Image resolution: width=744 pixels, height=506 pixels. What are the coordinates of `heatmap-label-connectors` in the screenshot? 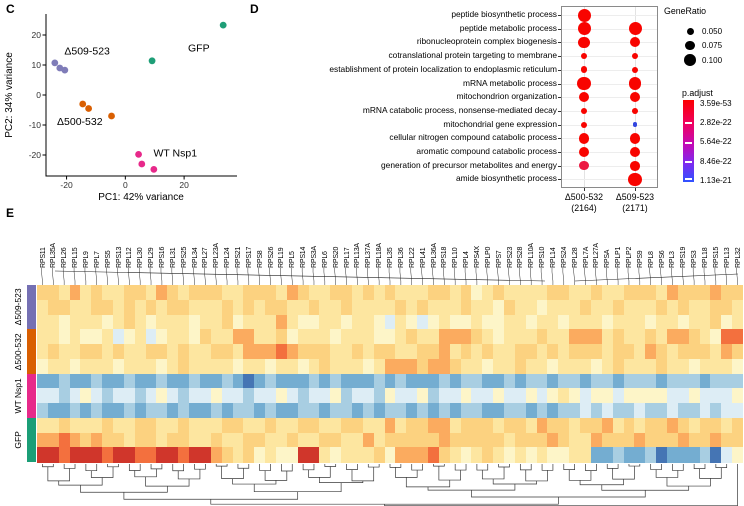 It's located at (390, 276).